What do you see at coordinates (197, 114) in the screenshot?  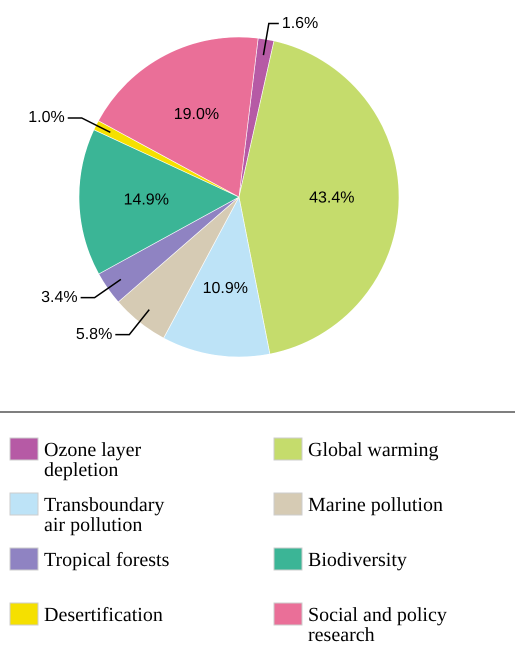 I see `data-label: 19.0%` at bounding box center [197, 114].